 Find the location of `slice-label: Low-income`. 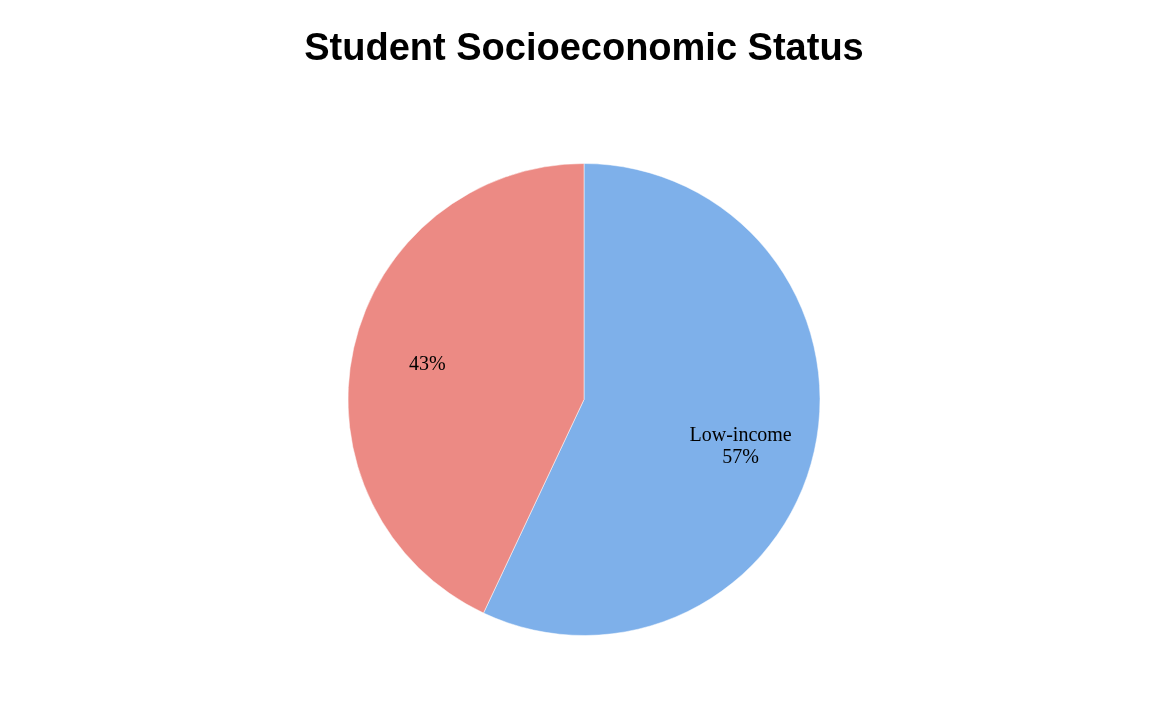

slice-label: Low-income is located at coordinates (740, 433).